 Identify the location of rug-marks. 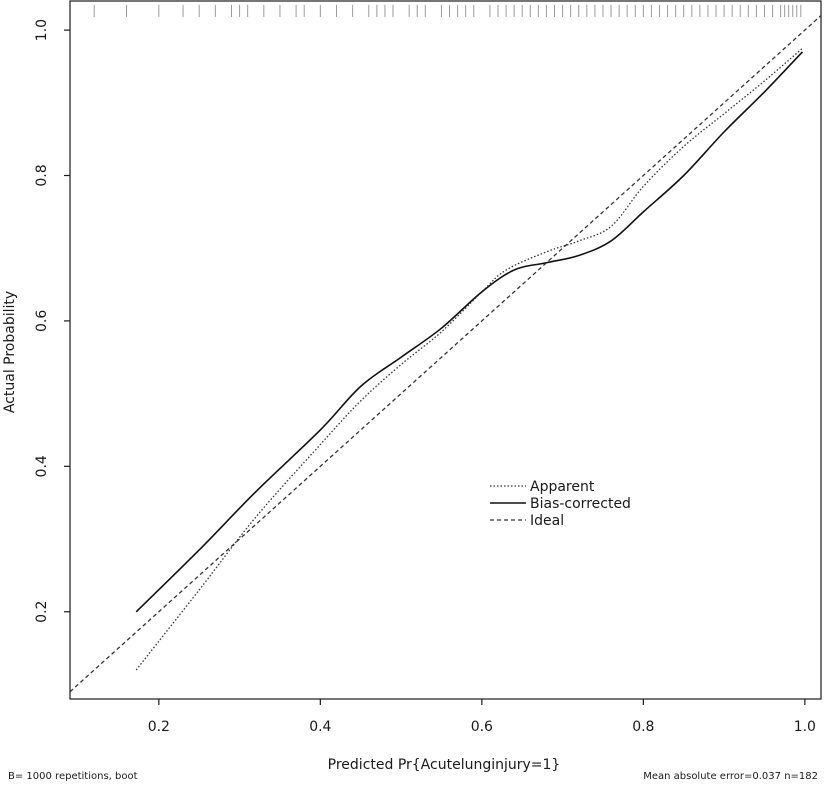
(447, 11).